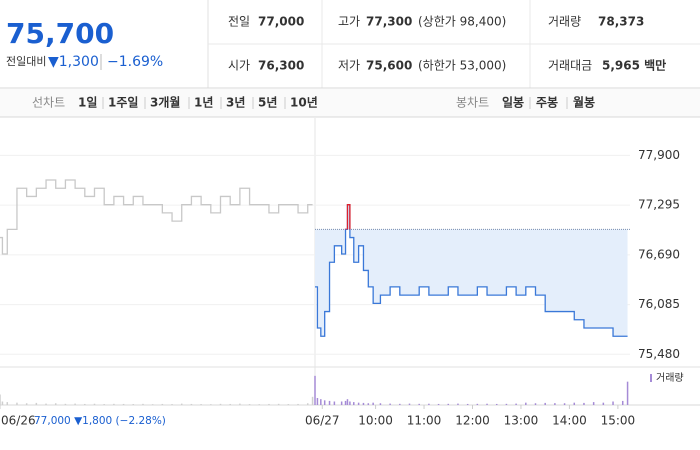  I want to click on stat-value: 77,000, so click(281, 22).